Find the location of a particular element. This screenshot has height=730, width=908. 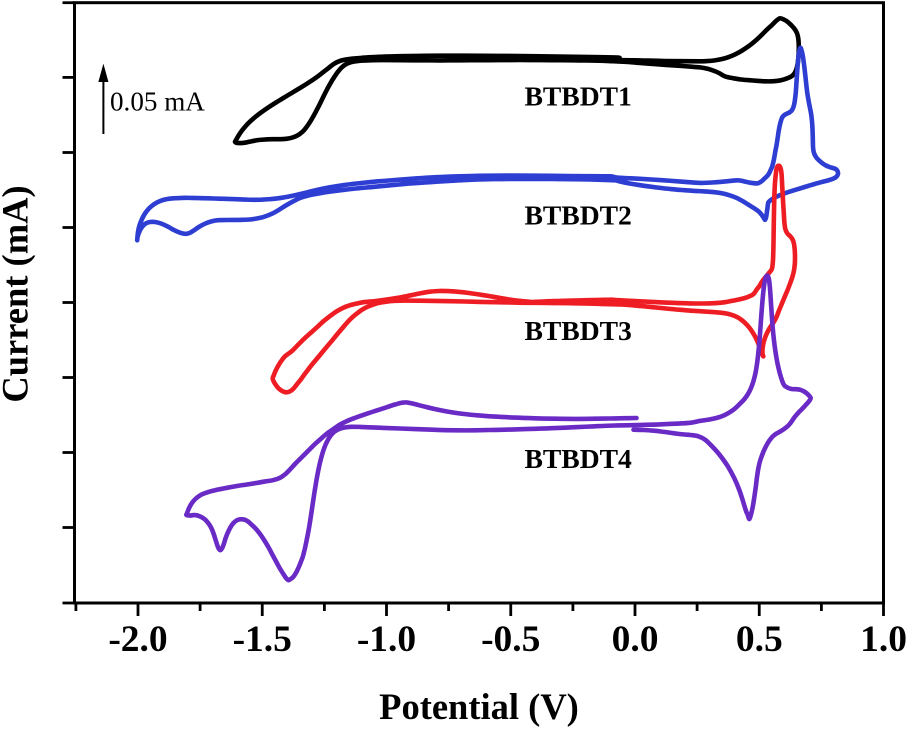

svg-text: 1.0 is located at coordinates (883, 639).